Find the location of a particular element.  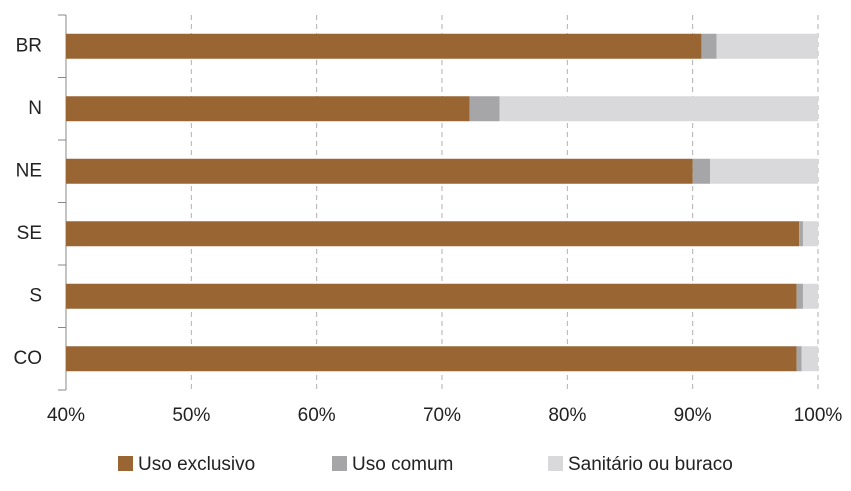

legend-label: Sanitário ou buraco is located at coordinates (650, 464).